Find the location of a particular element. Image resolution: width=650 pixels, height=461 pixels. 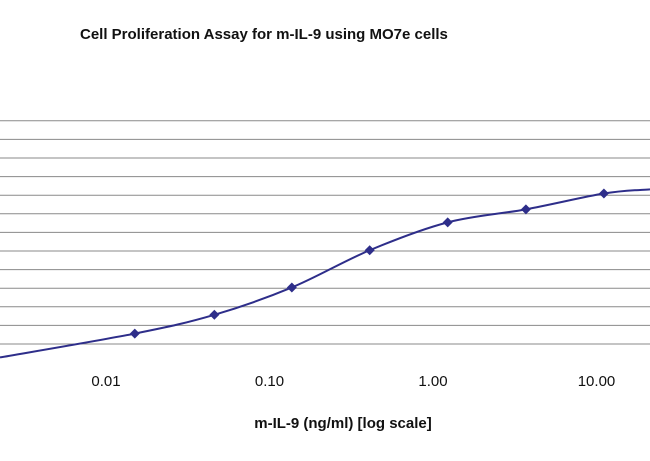

x-tick-label-0: 0.01 is located at coordinates (105, 381).